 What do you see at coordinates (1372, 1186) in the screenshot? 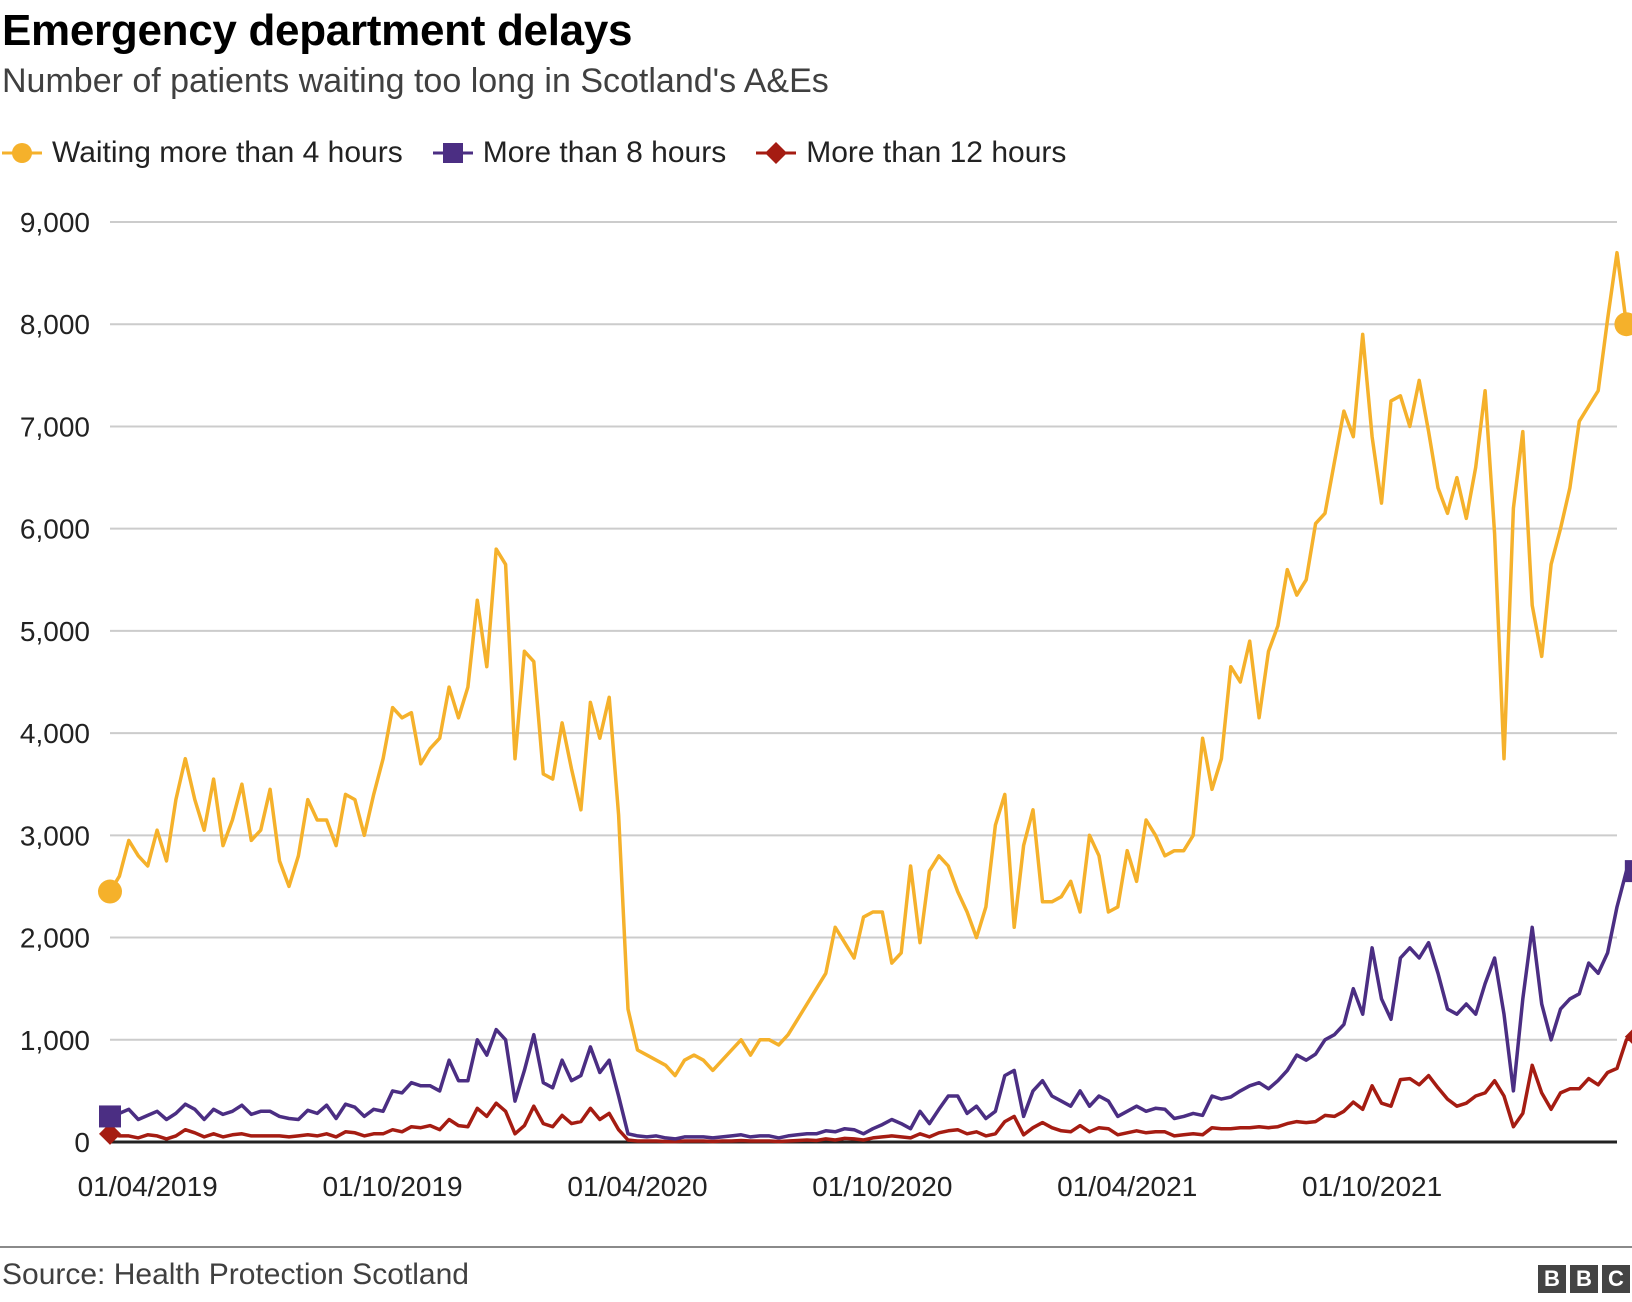
I see `x-tick-label: 01/10/2021` at bounding box center [1372, 1186].